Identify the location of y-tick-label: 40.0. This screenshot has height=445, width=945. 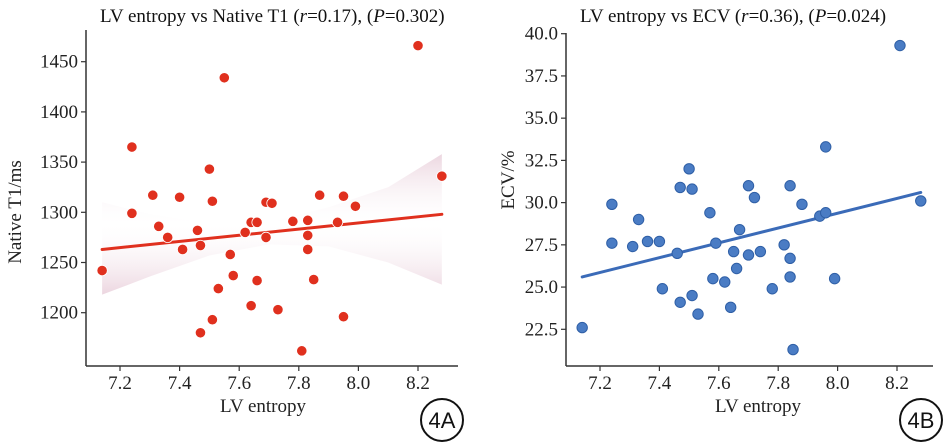
(541, 34).